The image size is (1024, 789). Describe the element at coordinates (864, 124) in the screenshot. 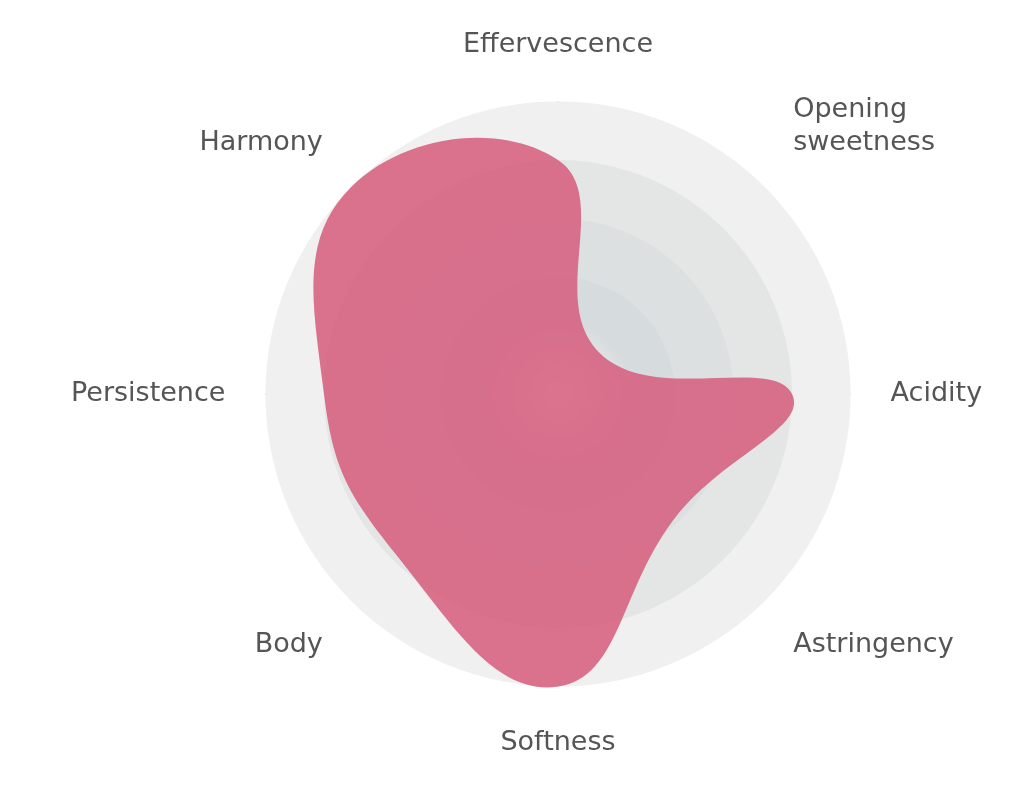

I see `spoke-label: Opening sweetness` at that location.